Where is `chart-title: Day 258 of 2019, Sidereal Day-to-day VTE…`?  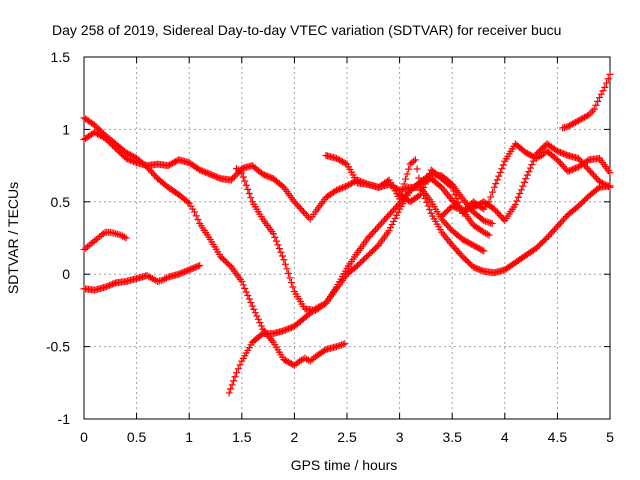
chart-title: Day 258 of 2019, Sidereal Day-to-day VTE… is located at coordinates (306, 30).